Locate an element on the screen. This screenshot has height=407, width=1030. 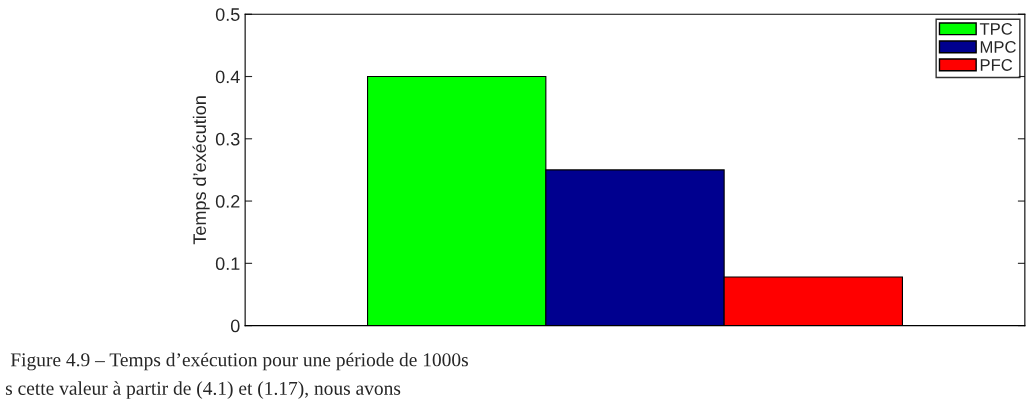
y-tick-label: 0.1 is located at coordinates (227, 264).